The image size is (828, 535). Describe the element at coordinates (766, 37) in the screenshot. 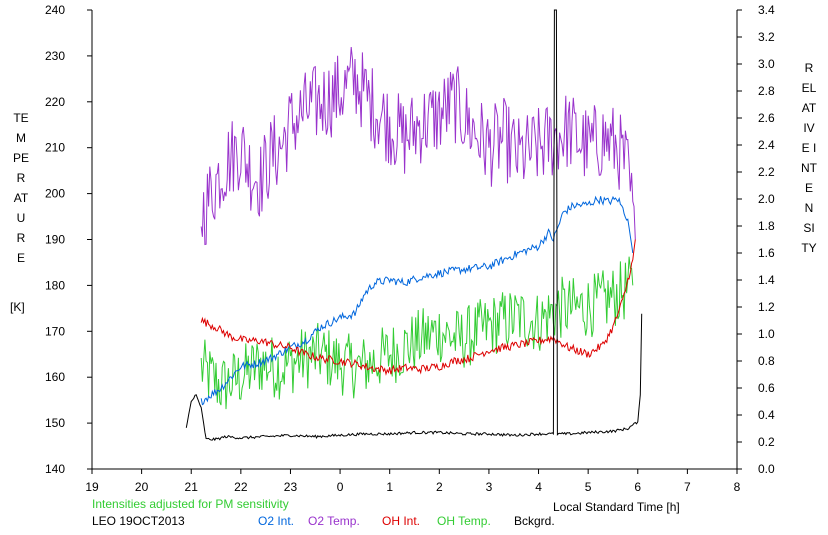

I see `right-tick-label: 3.2` at that location.